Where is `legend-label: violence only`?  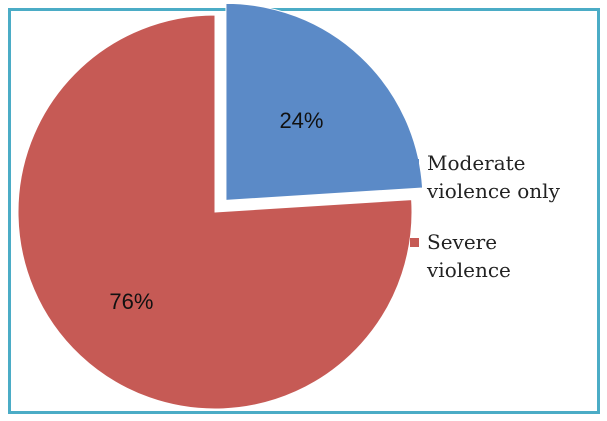 legend-label: violence only is located at coordinates (493, 191).